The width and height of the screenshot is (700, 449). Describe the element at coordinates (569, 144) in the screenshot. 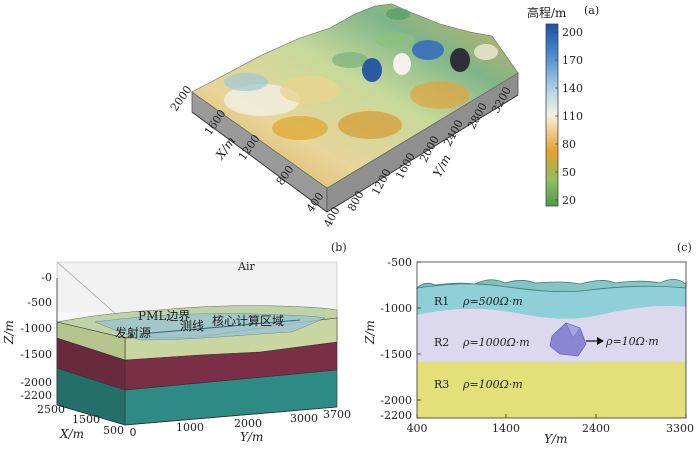

I see `colorbar-tick-80: 80` at that location.